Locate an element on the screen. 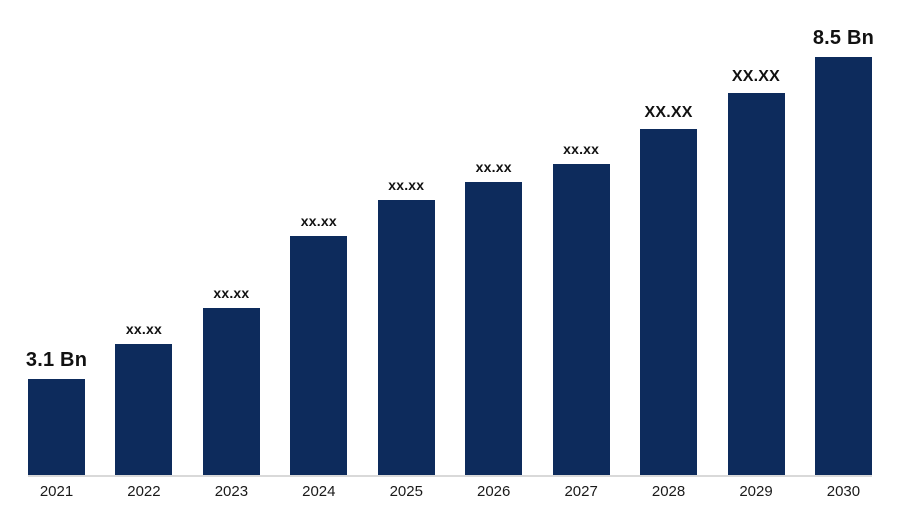 This screenshot has width=900, height=525. x-tick-label: 2027 is located at coordinates (581, 491).